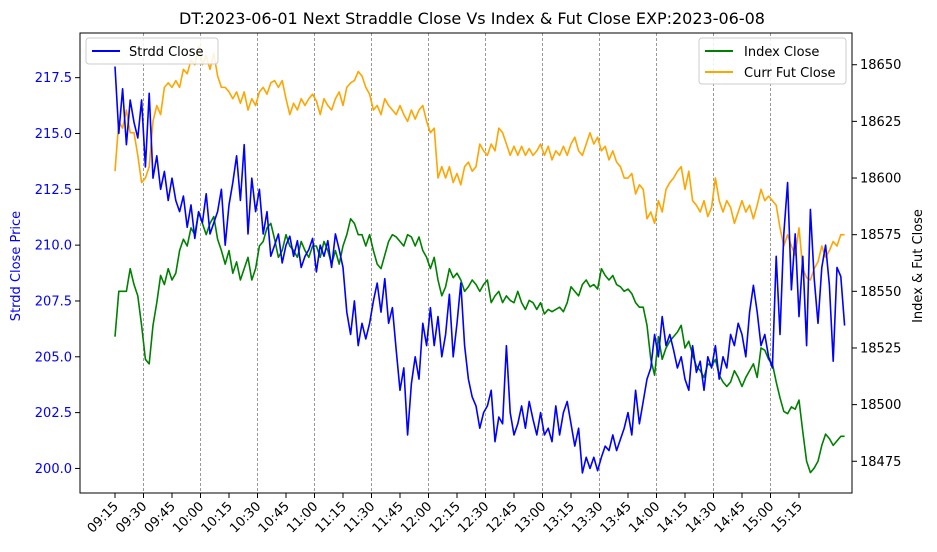 The height and width of the screenshot is (552, 937). I want to click on legend-right-box, so click(772, 61).